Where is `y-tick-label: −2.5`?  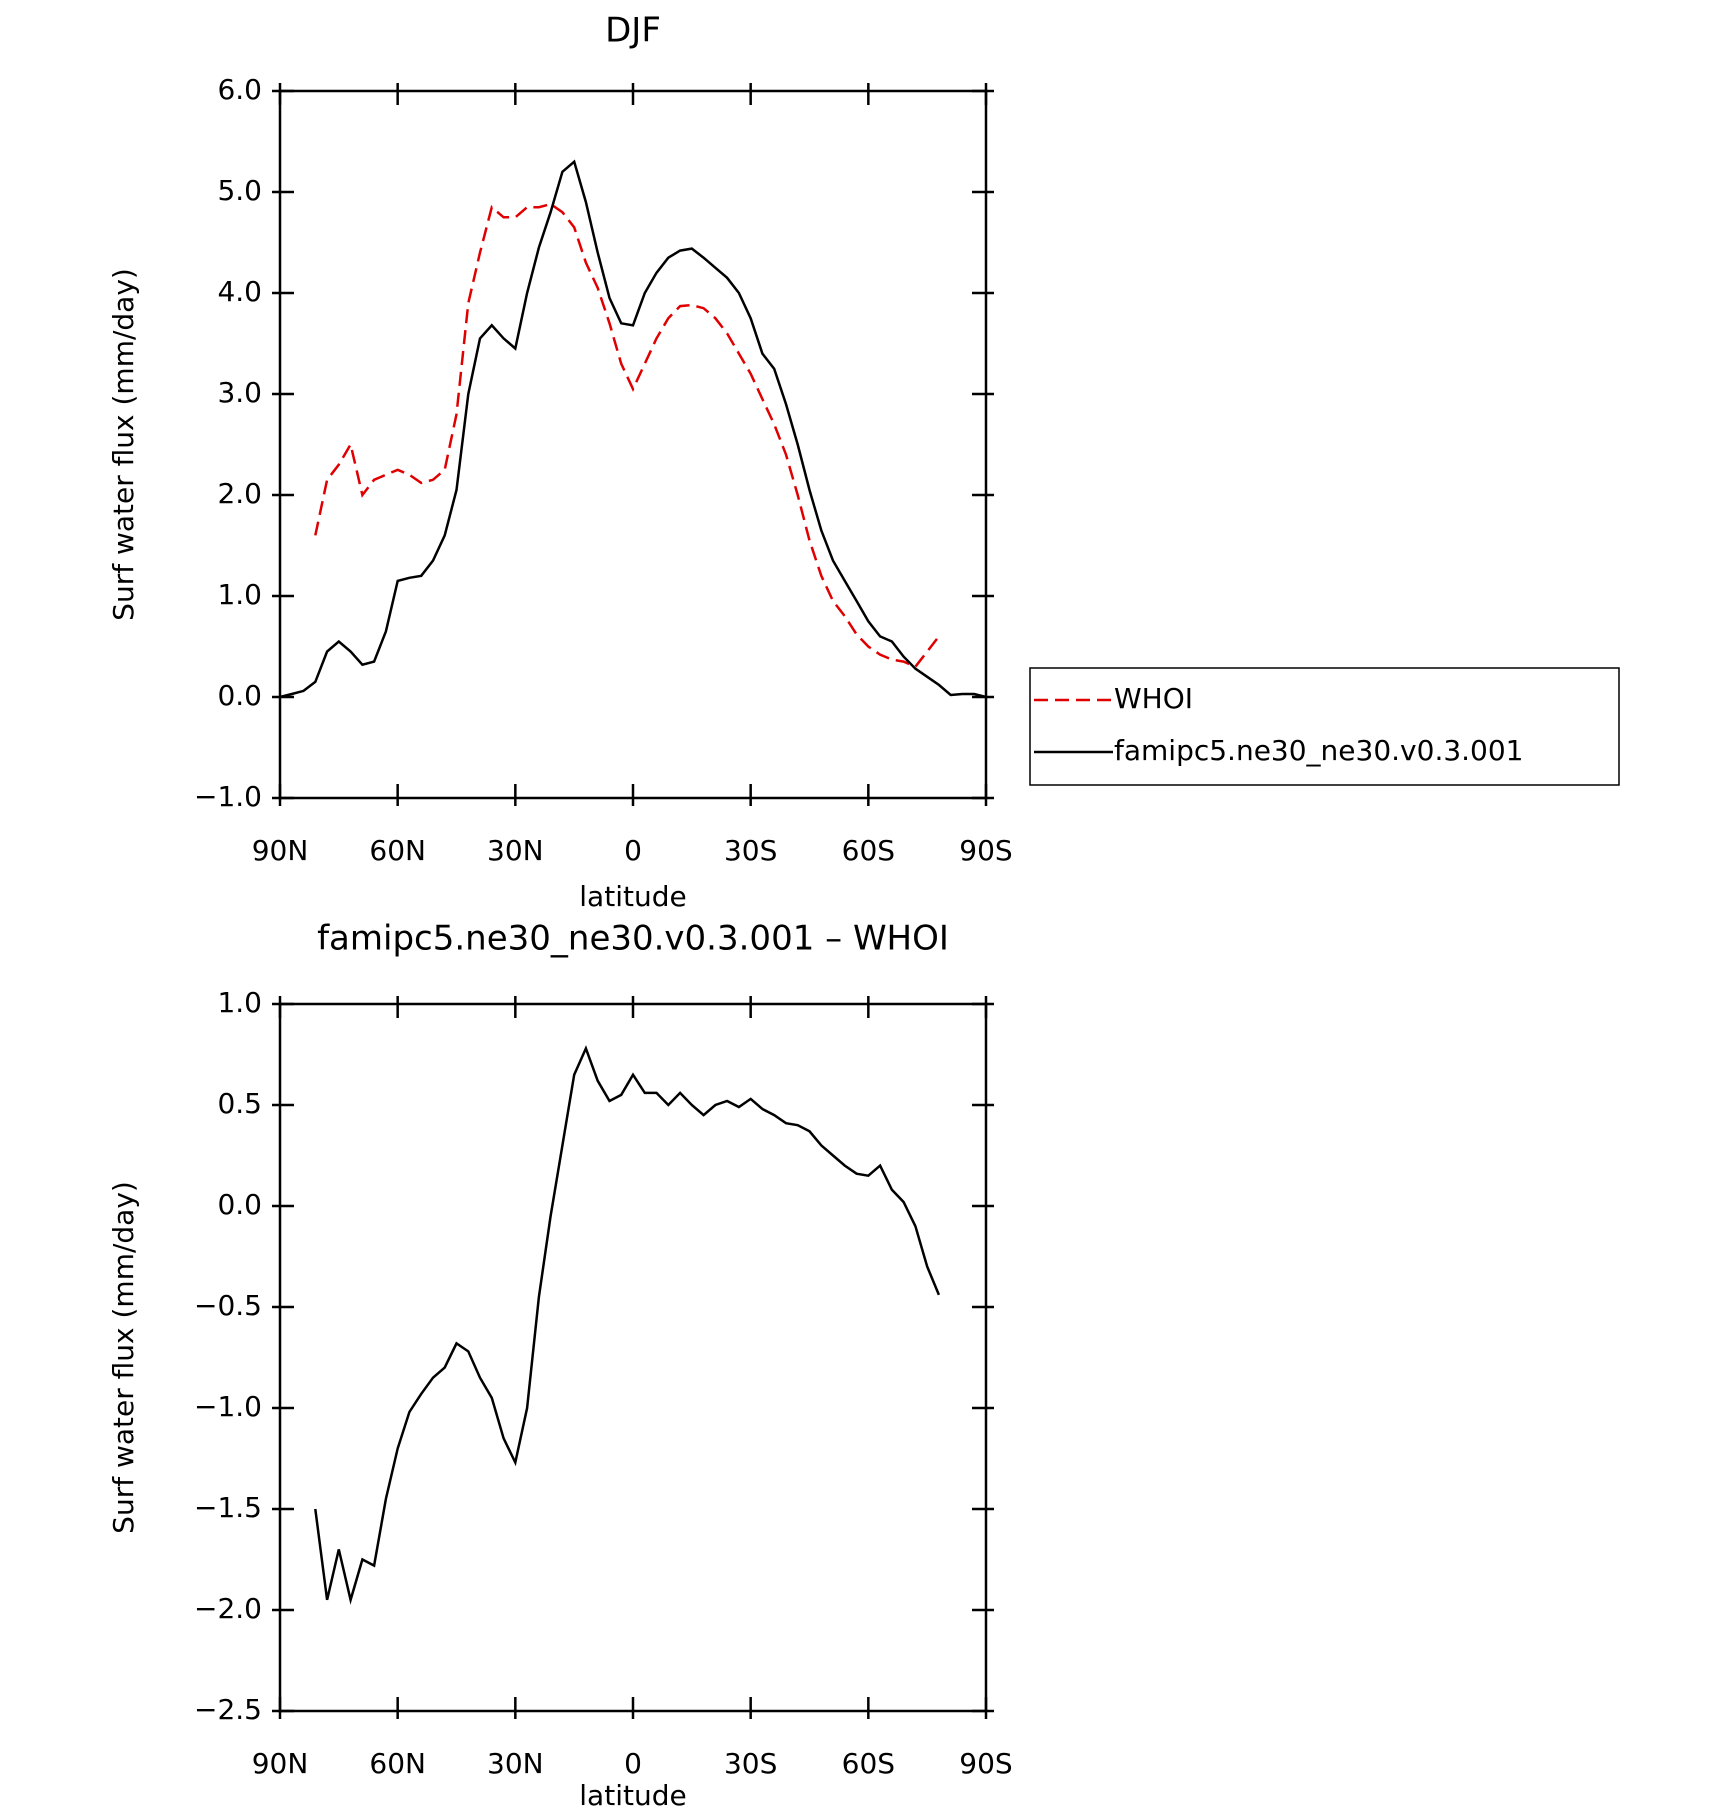 y-tick-label: −2.5 is located at coordinates (228, 1709).